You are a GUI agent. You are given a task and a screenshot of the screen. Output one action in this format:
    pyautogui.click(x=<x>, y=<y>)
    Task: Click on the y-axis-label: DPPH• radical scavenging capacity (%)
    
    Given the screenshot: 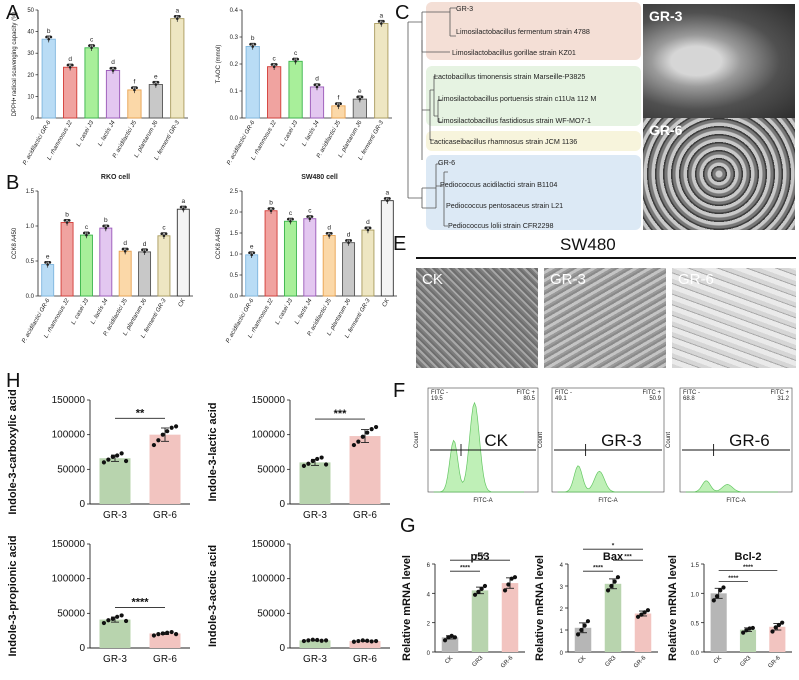 What is the action you would take?
    pyautogui.click(x=15, y=64)
    